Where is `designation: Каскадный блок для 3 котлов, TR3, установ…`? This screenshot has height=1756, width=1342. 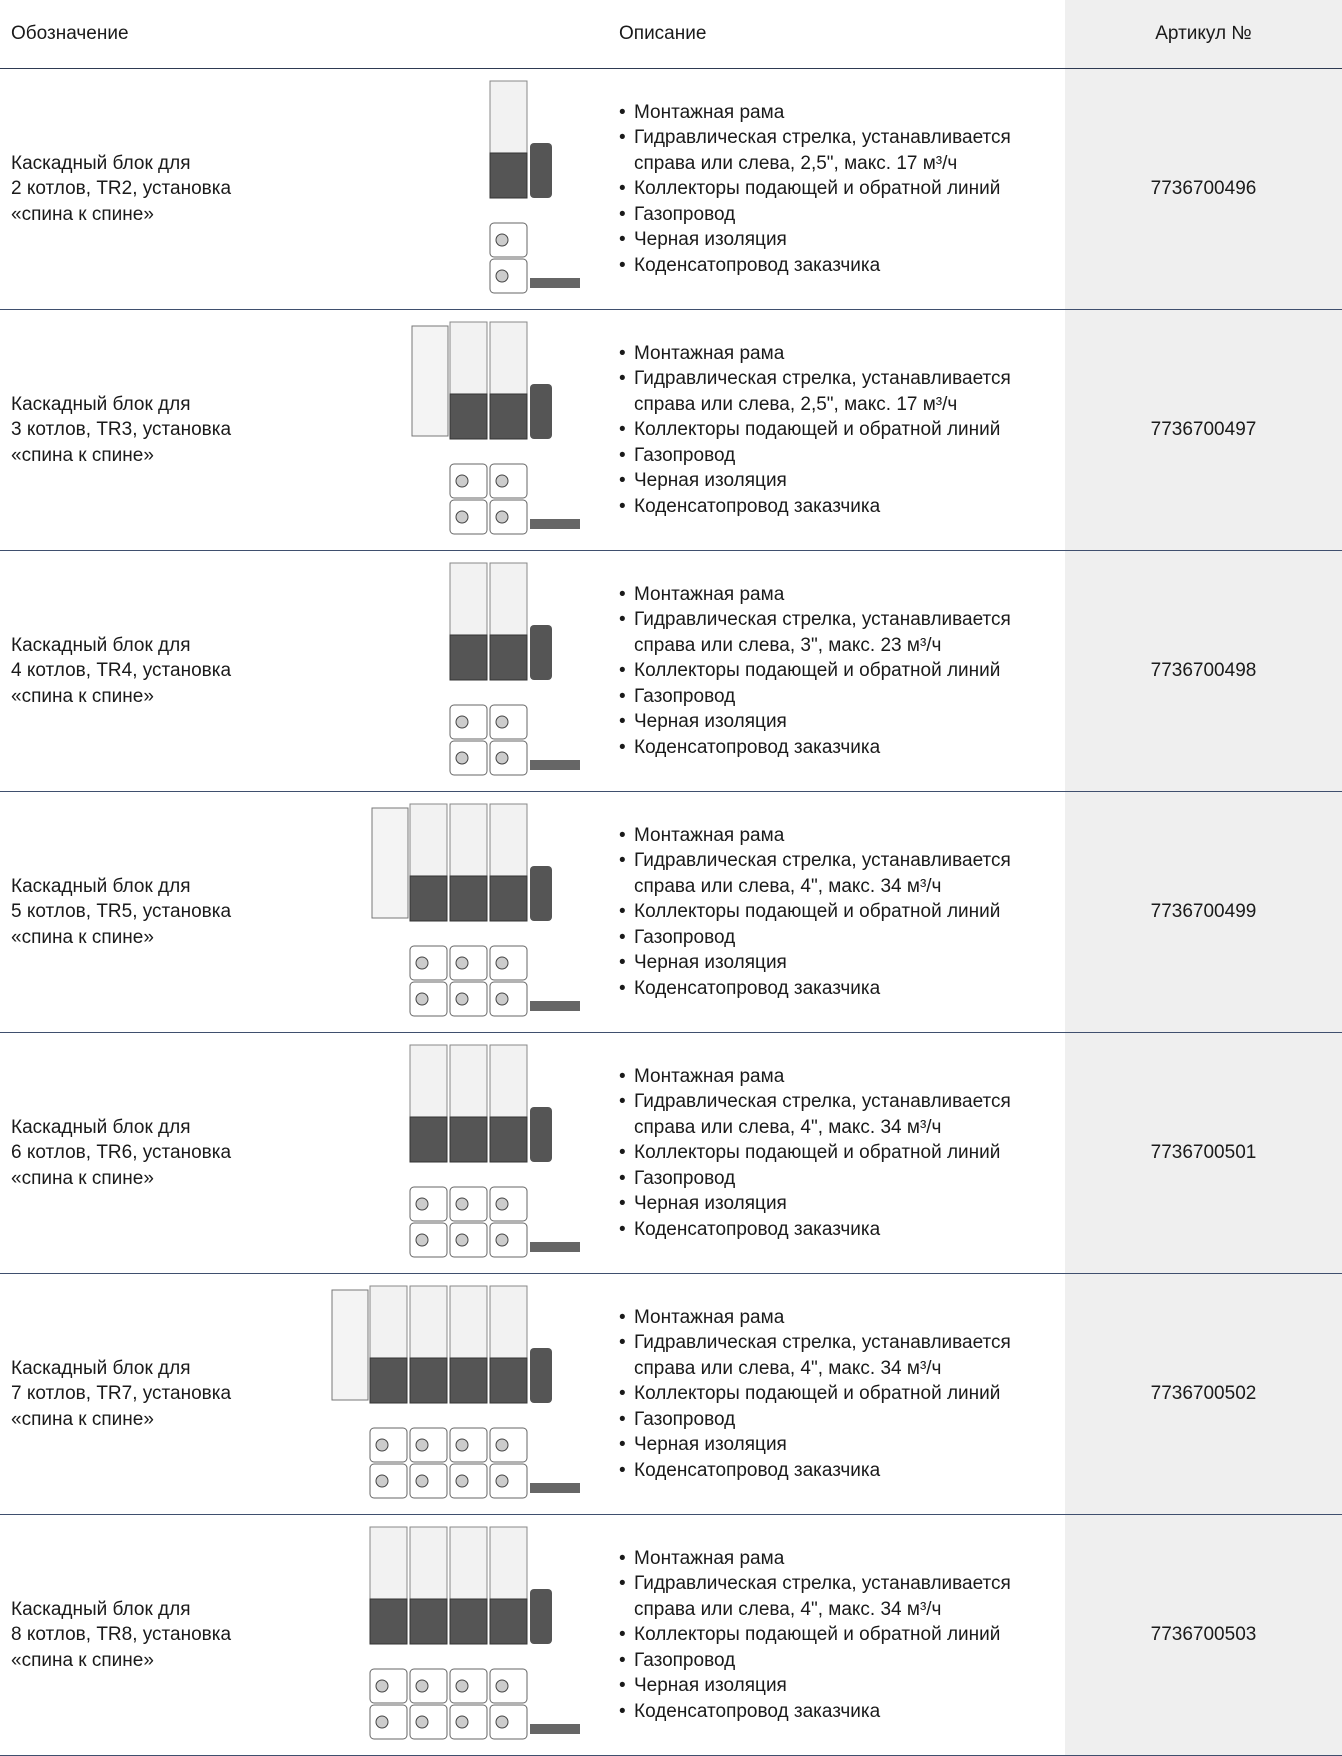 designation: Каскадный блок для 3 котлов, TR3, установ… is located at coordinates (171, 430).